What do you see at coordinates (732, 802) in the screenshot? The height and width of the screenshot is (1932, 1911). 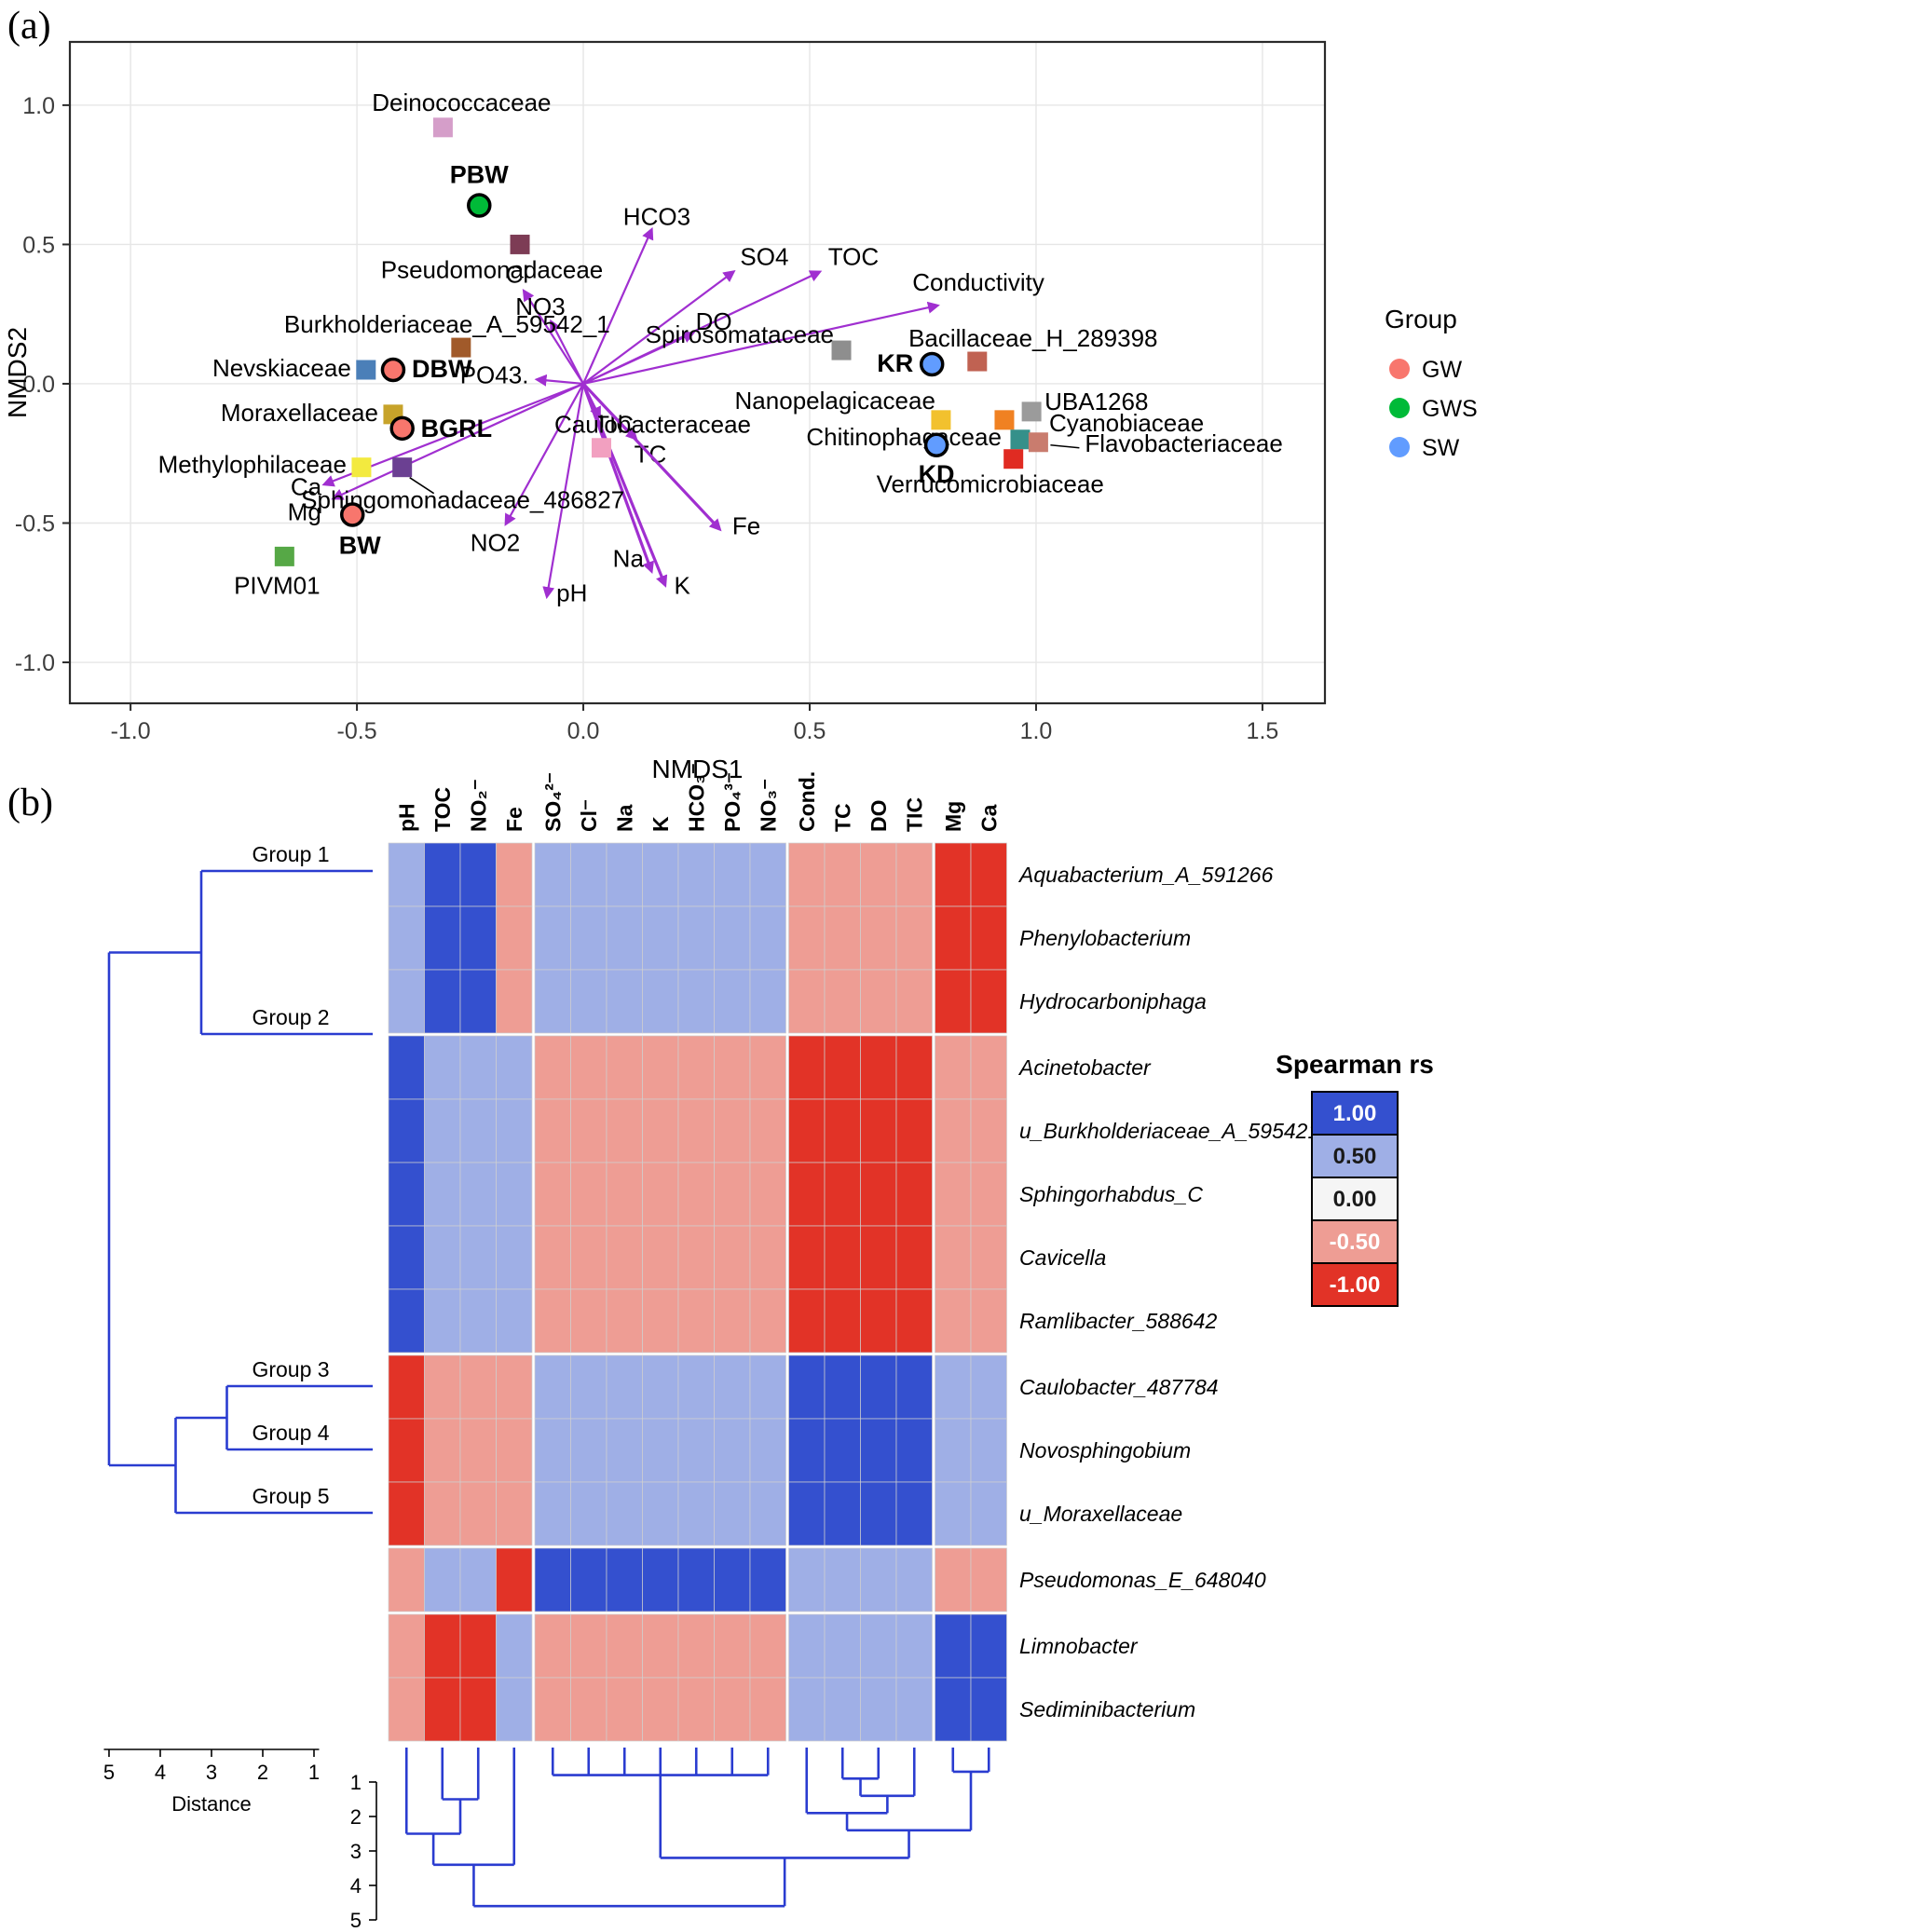 I see `heatmap-col-header: PO₄³⁻` at bounding box center [732, 802].